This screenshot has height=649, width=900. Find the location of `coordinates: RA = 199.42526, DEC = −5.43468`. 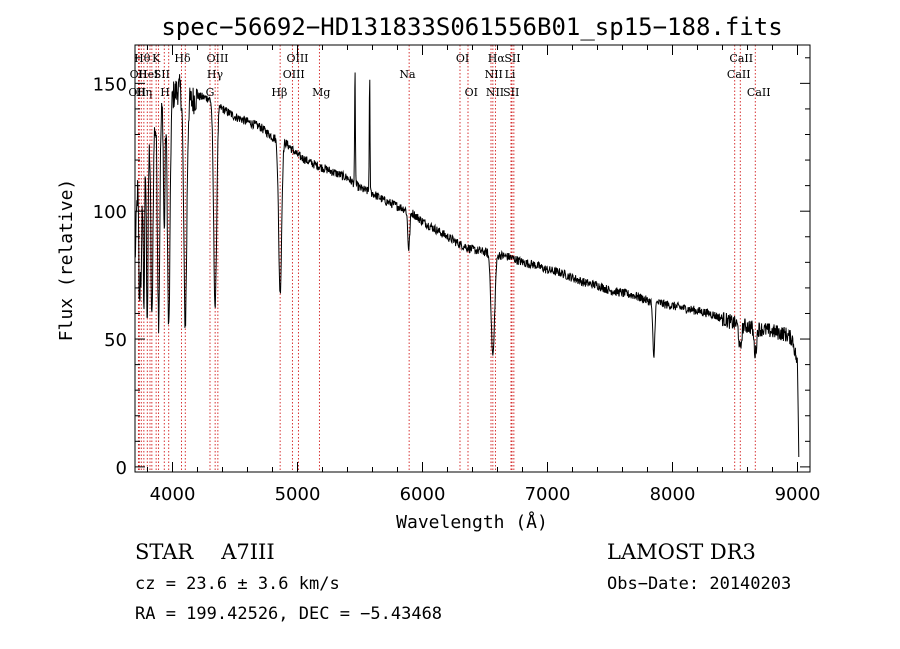

coordinates: RA = 199.42526, DEC = −5.43468 is located at coordinates (289, 614).